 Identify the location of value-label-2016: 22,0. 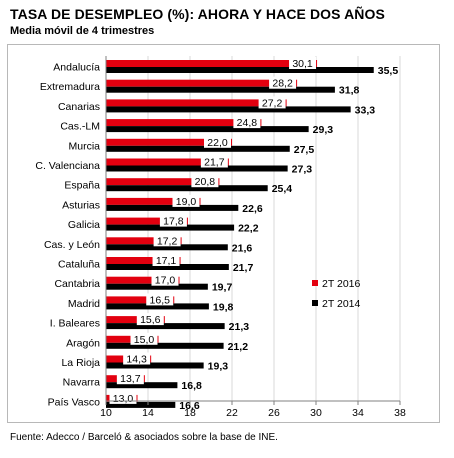
(217, 143).